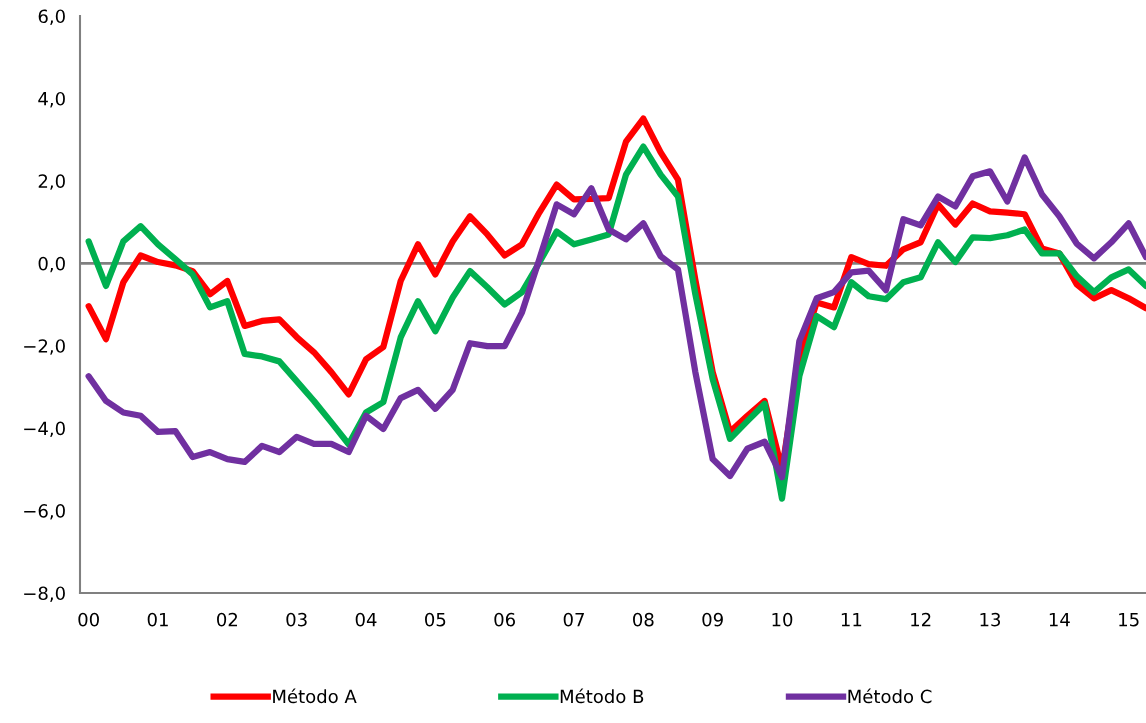  Describe the element at coordinates (366, 619) in the screenshot. I see `x-tick-label: 04` at that location.